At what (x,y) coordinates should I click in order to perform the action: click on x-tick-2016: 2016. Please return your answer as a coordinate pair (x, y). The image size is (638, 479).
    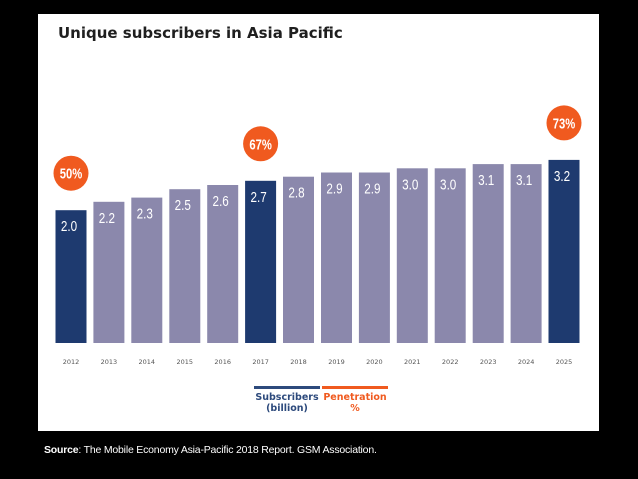
    Looking at the image, I should click on (222, 362).